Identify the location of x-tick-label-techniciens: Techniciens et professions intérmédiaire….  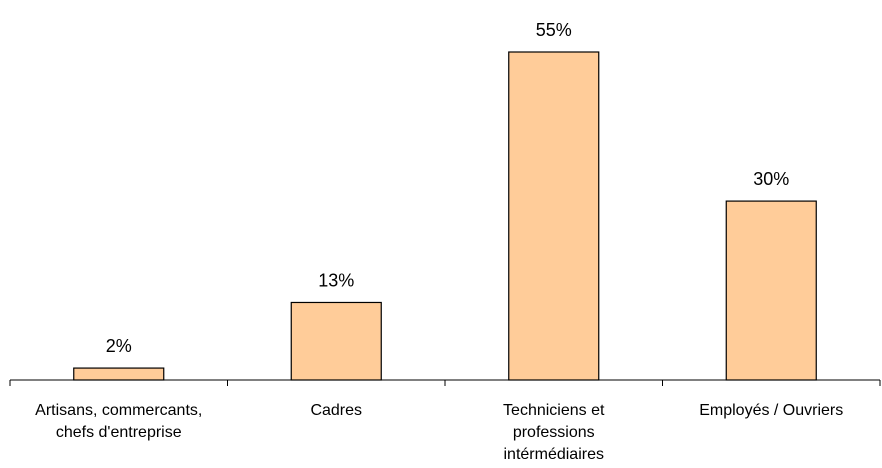
(554, 432).